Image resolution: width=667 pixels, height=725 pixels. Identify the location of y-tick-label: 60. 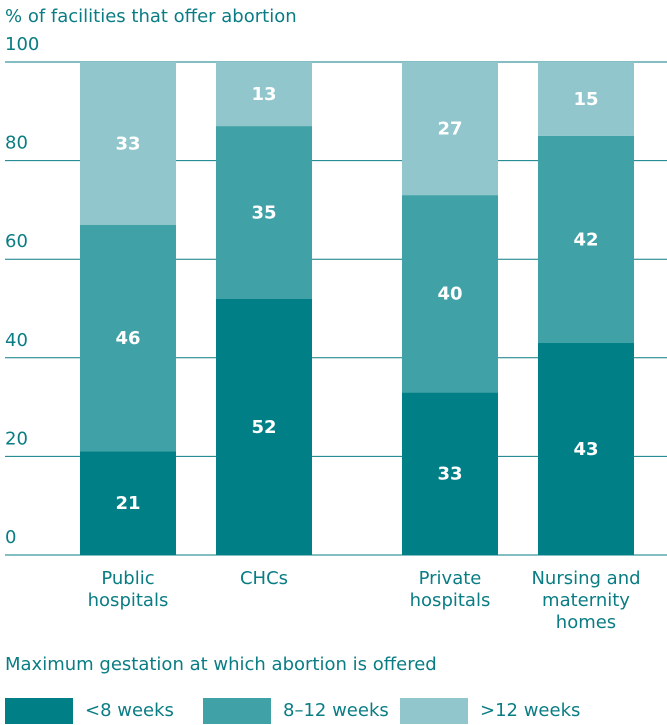
(16, 241).